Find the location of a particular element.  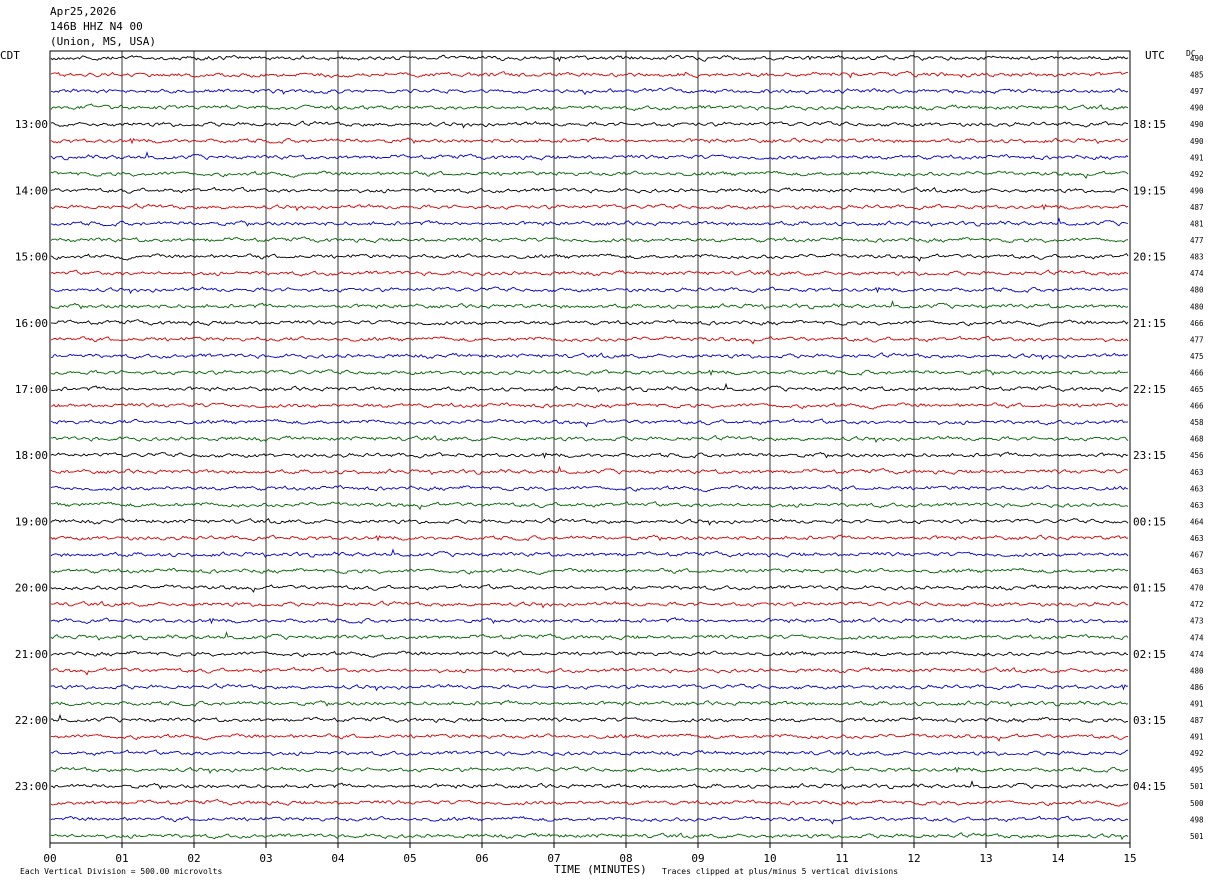

utc-hour-label: 02:15 is located at coordinates (1149, 654).